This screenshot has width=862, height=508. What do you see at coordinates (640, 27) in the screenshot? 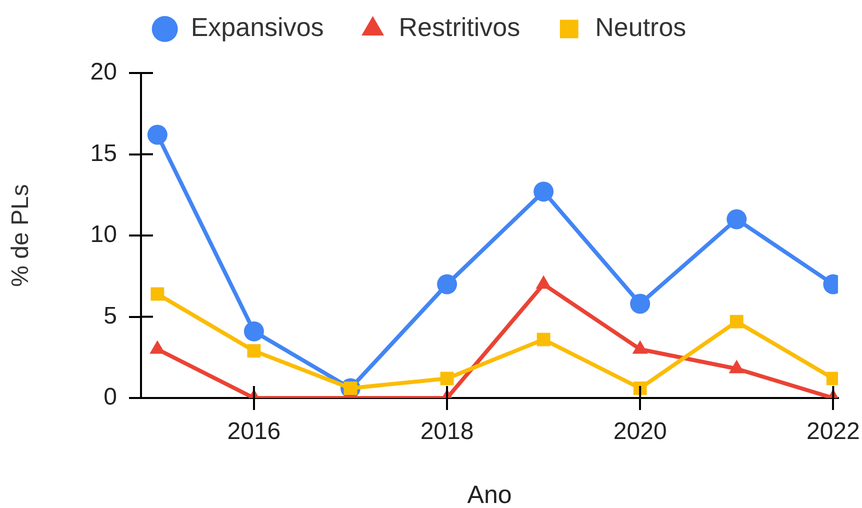
I see `legend-label: Neutros` at bounding box center [640, 27].